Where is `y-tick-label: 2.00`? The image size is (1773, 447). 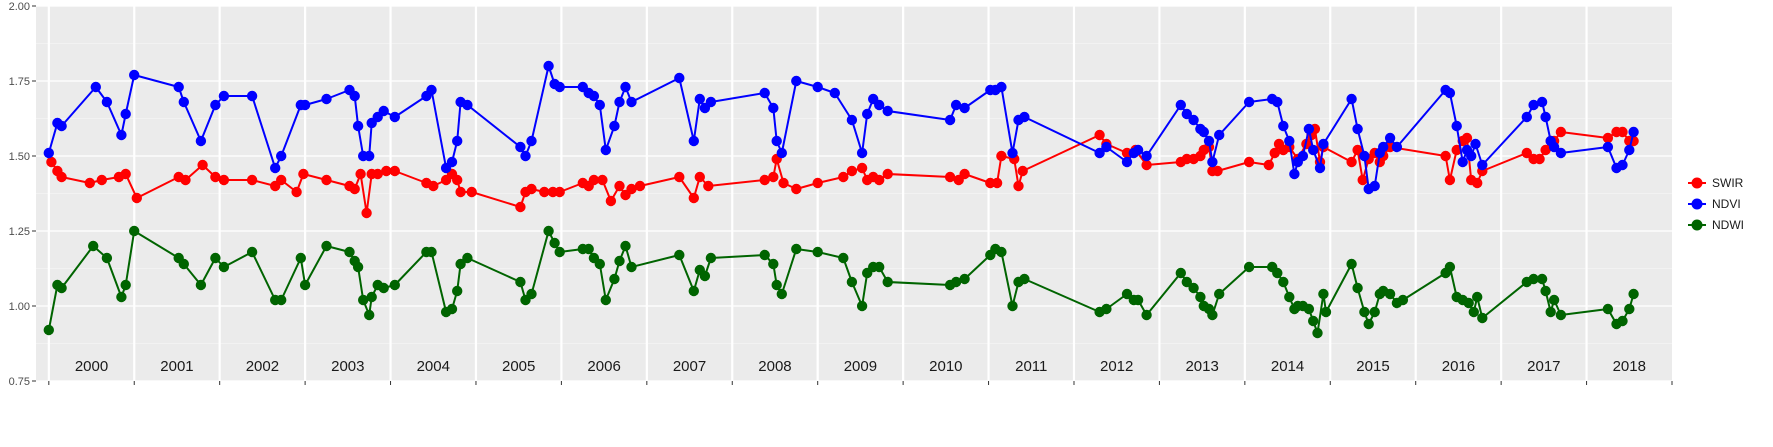 y-tick-label: 2.00 is located at coordinates (19, 7).